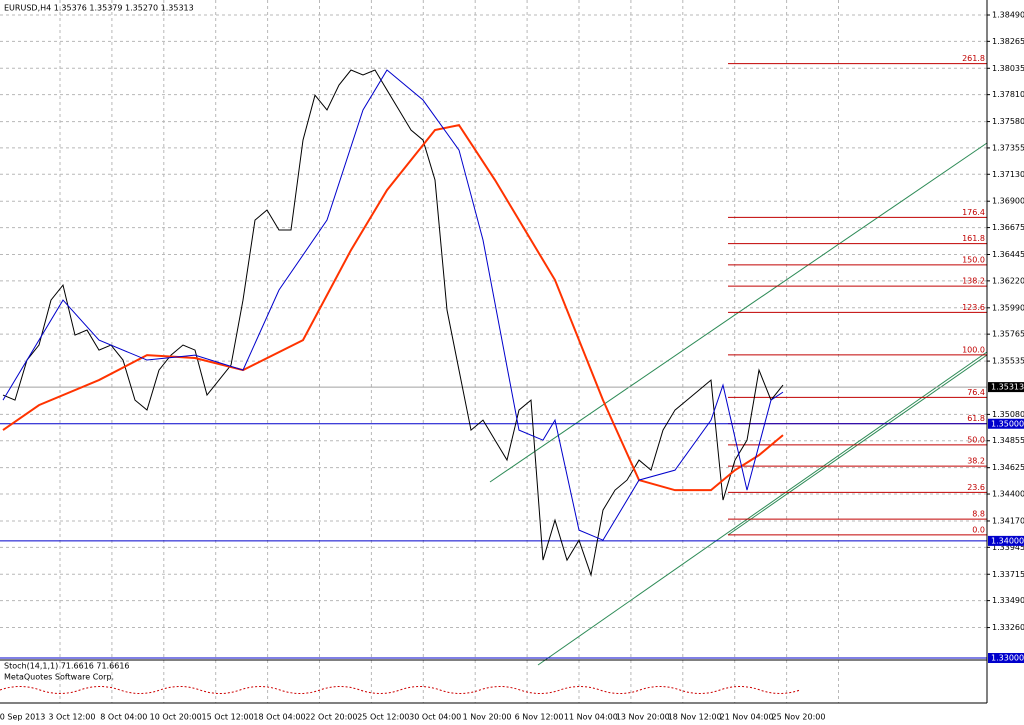 This screenshot has width=1024, height=725. Describe the element at coordinates (695, 717) in the screenshot. I see `x-tick-label: 18 Nov 12:00` at that location.